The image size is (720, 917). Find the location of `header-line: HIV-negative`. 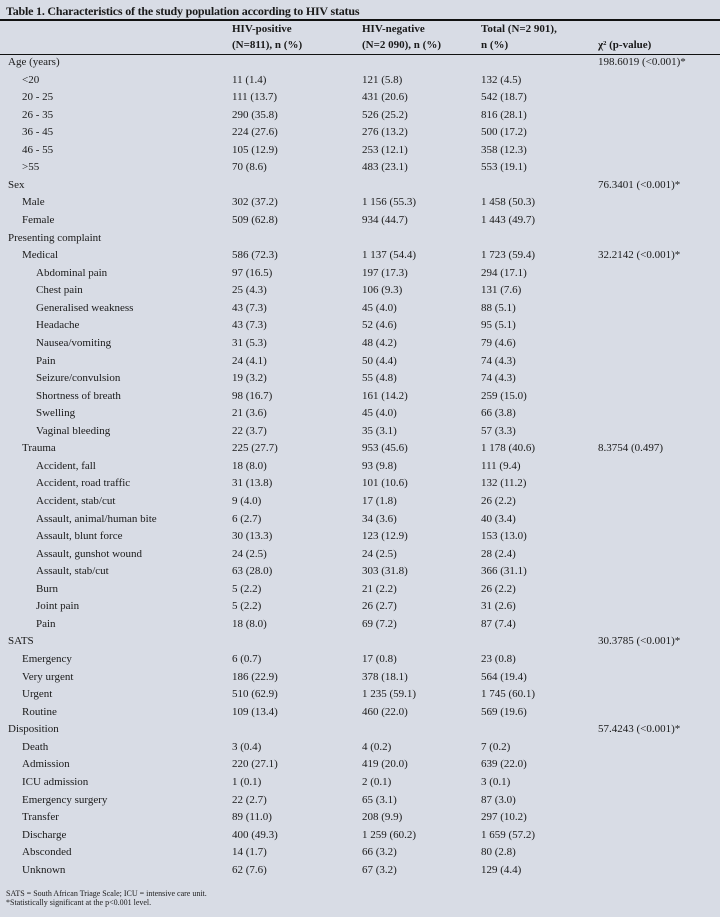

header-line: HIV-negative is located at coordinates (393, 29).